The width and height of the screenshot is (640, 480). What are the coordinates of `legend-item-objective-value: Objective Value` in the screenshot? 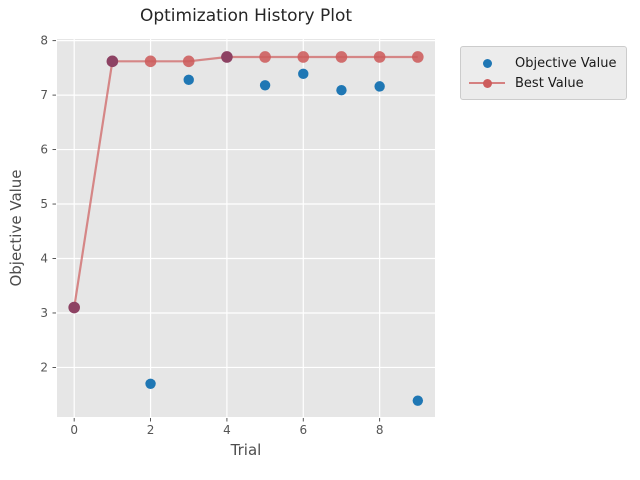 It's located at (541, 63).